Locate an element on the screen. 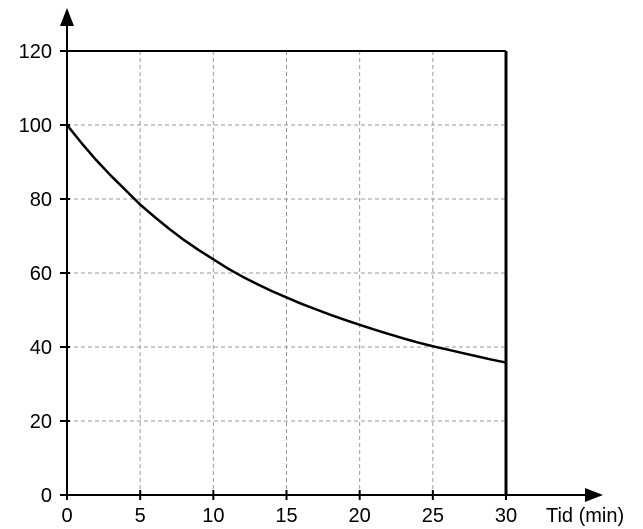 This screenshot has height=529, width=643. x-tick-label: 25 is located at coordinates (433, 516).